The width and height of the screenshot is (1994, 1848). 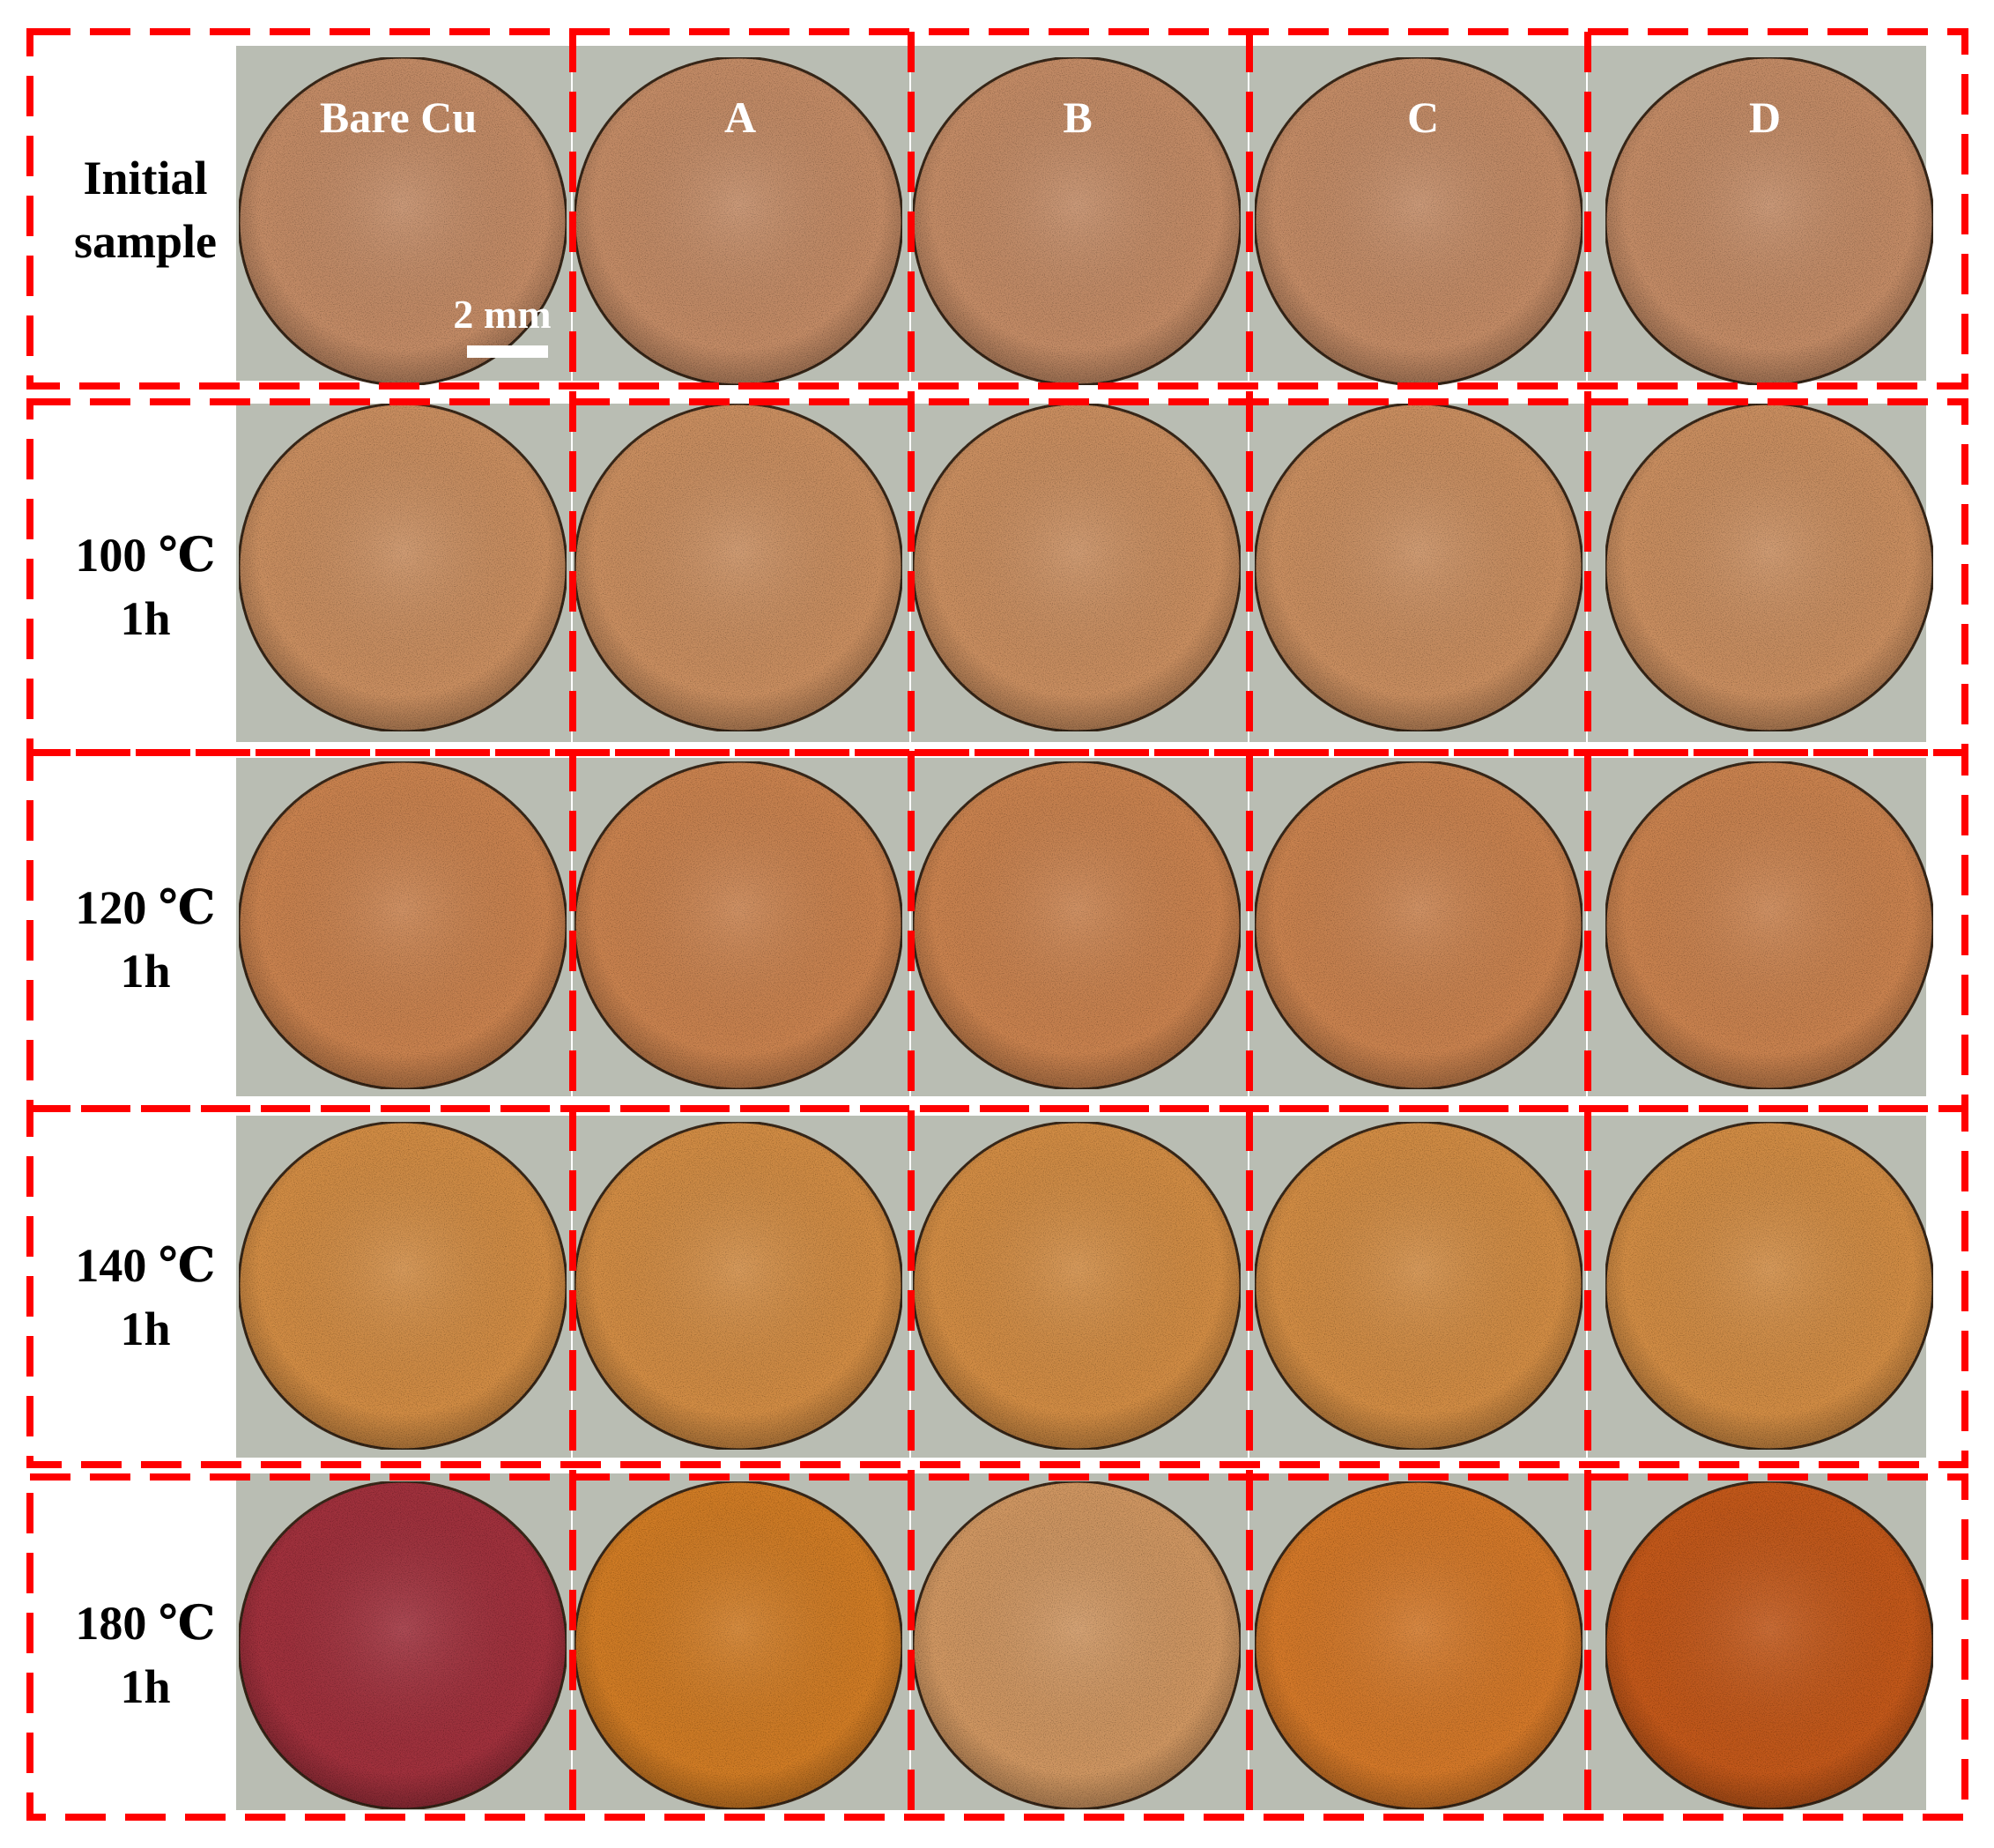 What do you see at coordinates (1770, 222) in the screenshot?
I see `sample-disc-initial-d` at bounding box center [1770, 222].